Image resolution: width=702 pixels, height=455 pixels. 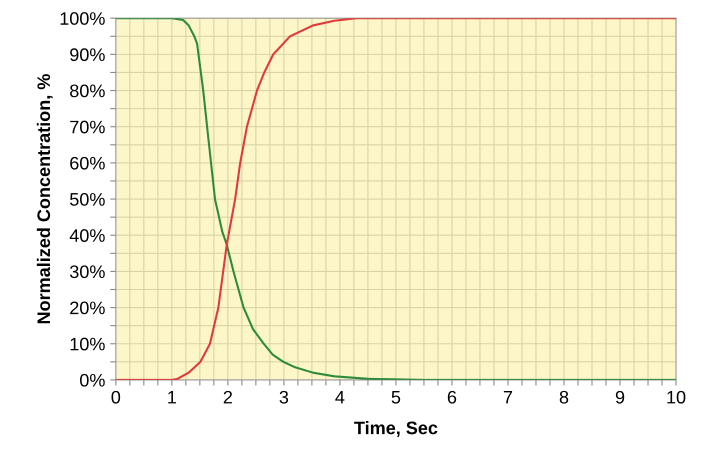 I want to click on x-tick-label: 8, so click(x=564, y=397).